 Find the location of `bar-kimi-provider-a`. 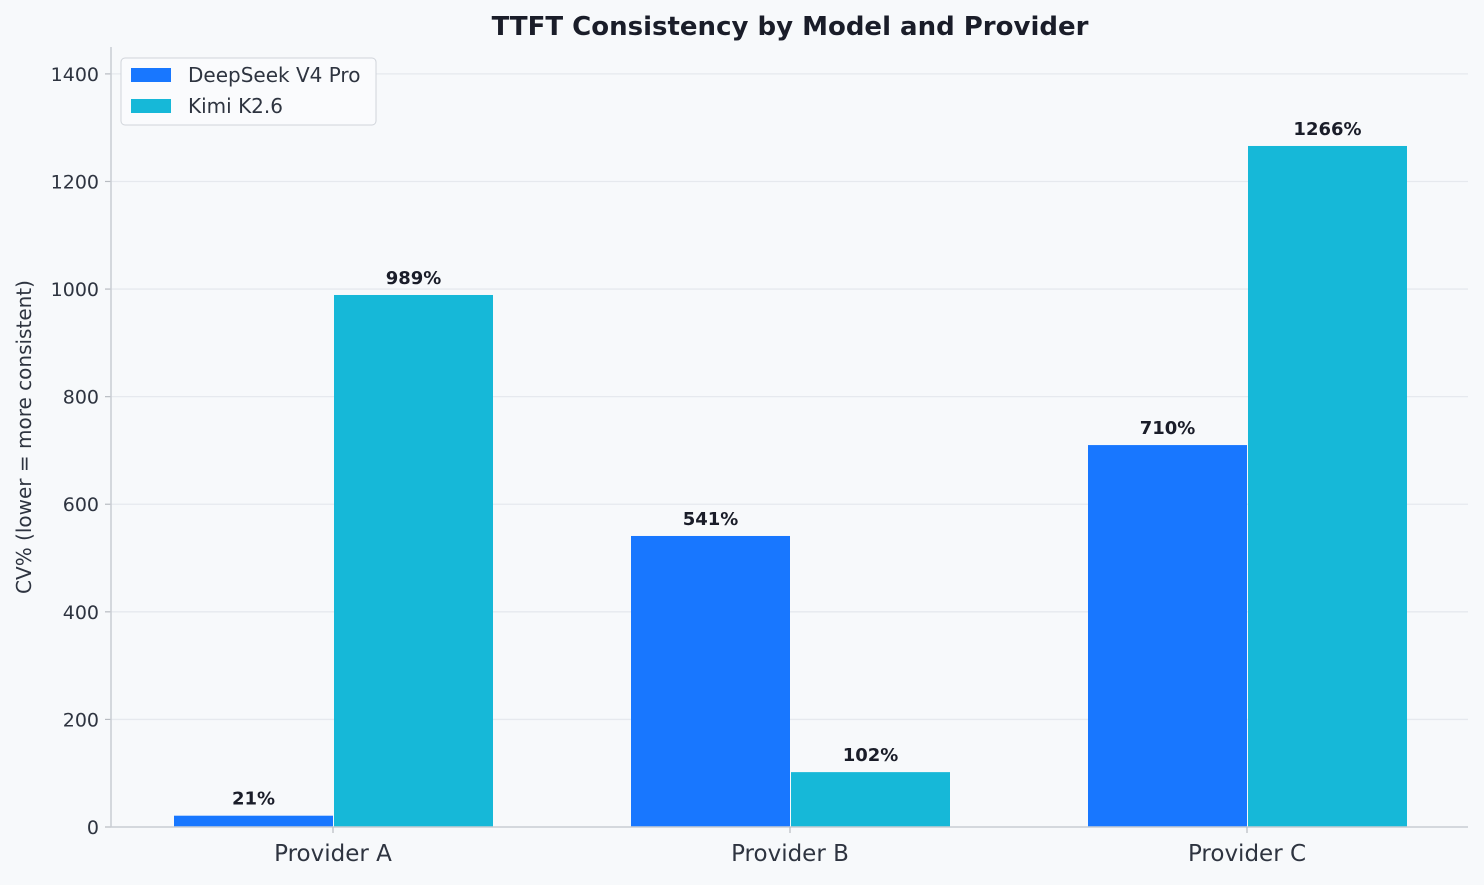

bar-kimi-provider-a is located at coordinates (413, 560).